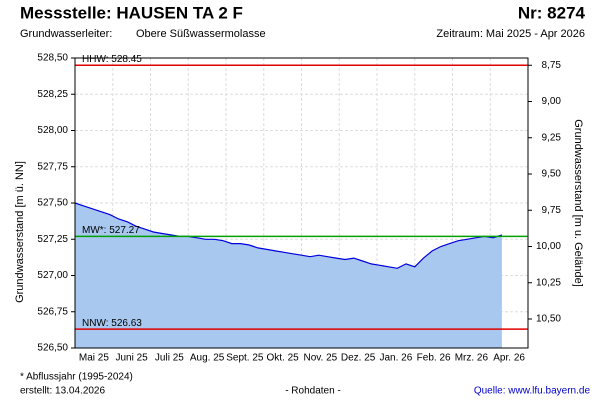  What do you see at coordinates (283, 358) in the screenshot?
I see `x-tick-label: Okt. 25` at bounding box center [283, 358].